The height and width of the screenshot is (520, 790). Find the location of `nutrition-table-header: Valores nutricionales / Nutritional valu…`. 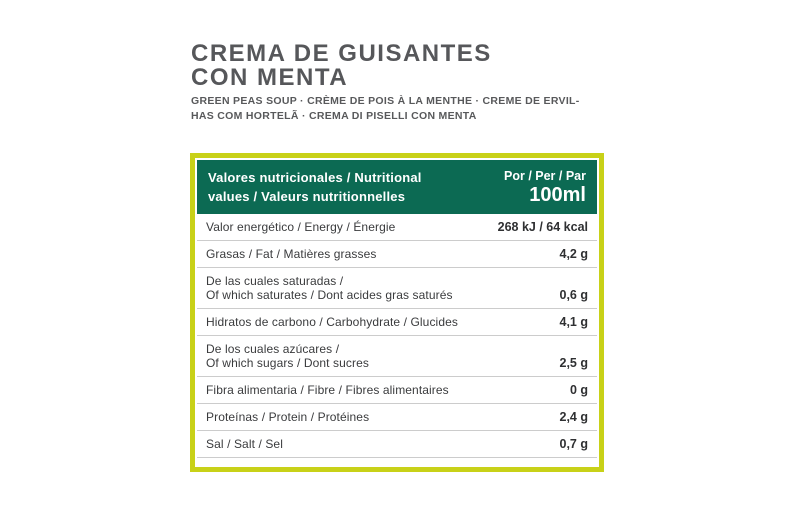

nutrition-table-header: Valores nutricionales / Nutritional valu… is located at coordinates (397, 187).